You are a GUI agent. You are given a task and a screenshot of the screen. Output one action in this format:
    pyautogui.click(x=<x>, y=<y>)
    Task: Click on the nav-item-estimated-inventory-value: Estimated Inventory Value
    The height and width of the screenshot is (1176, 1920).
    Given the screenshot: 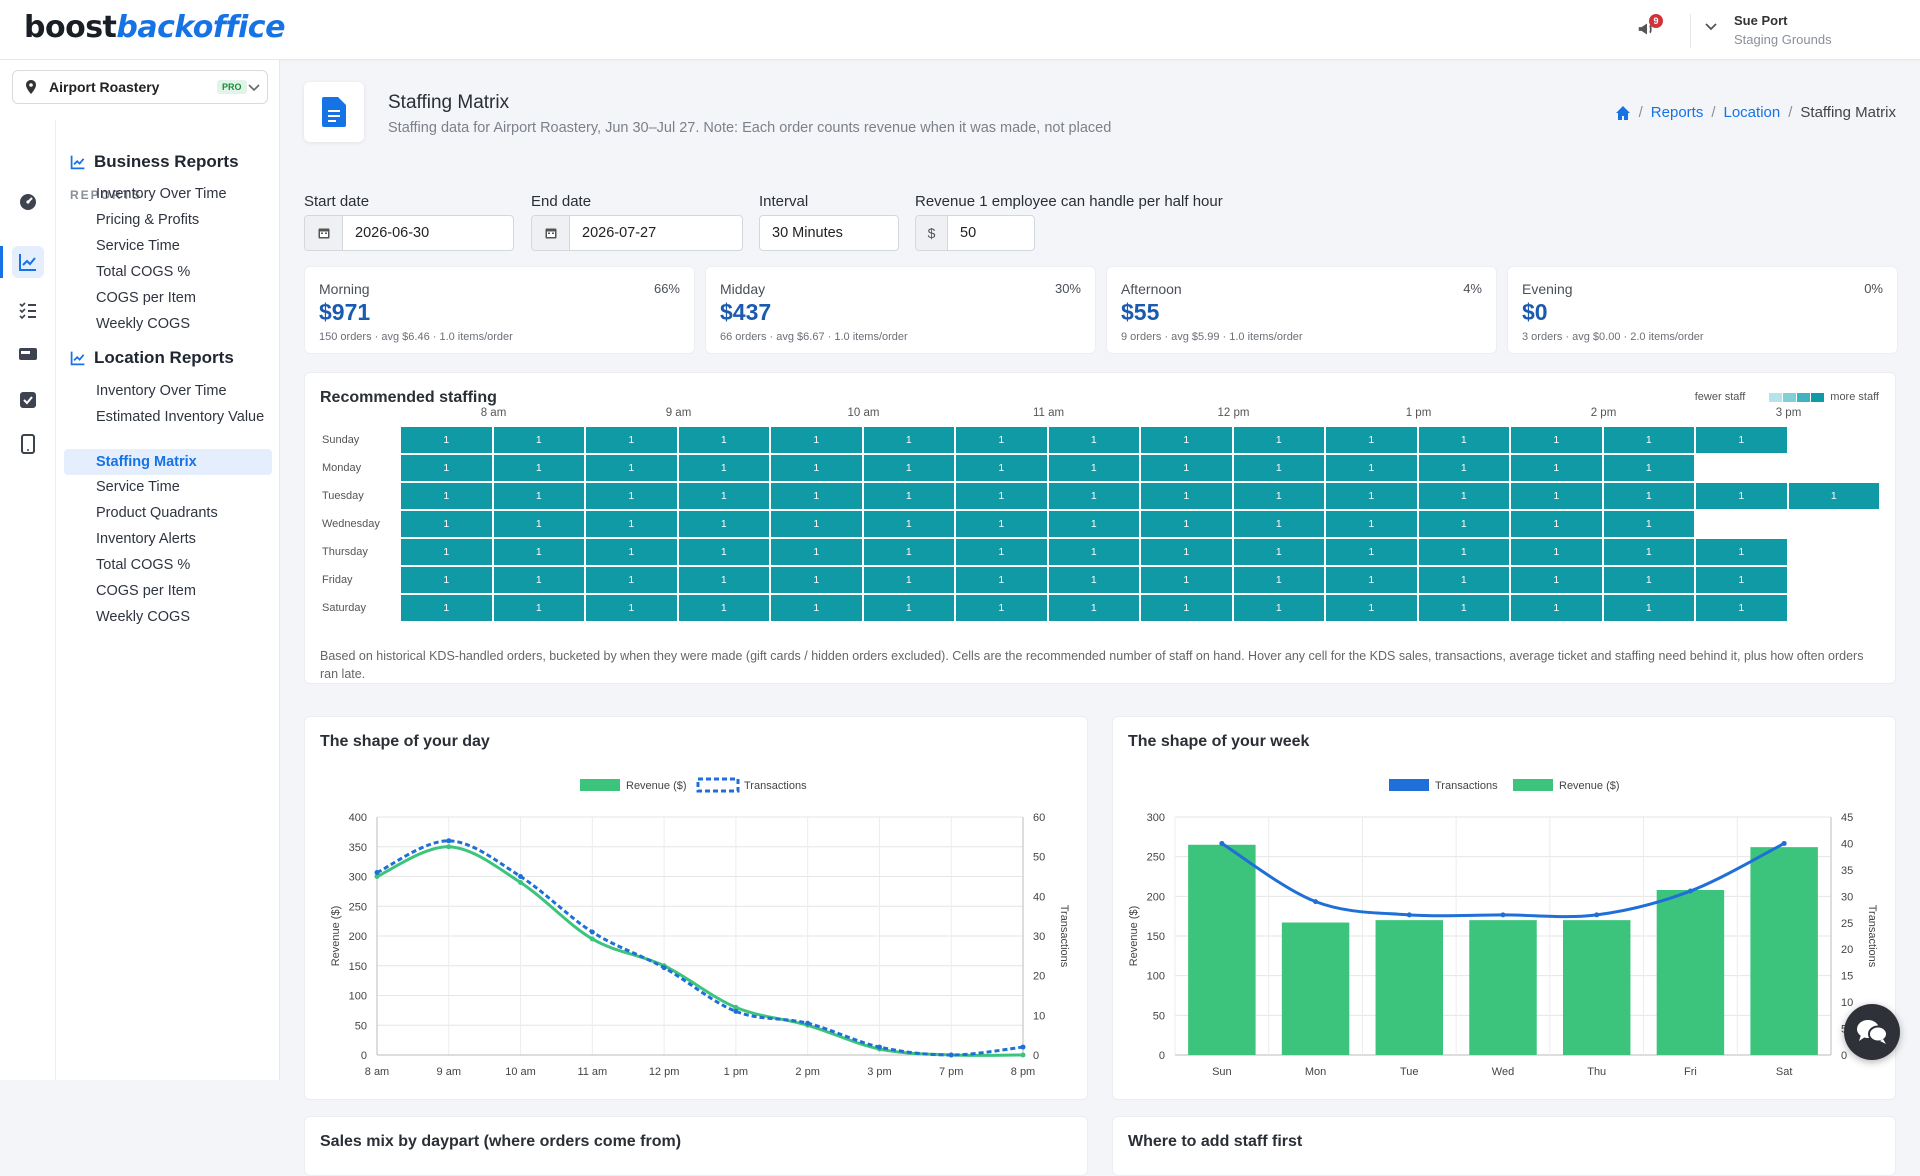 What is the action you would take?
    pyautogui.click(x=180, y=417)
    